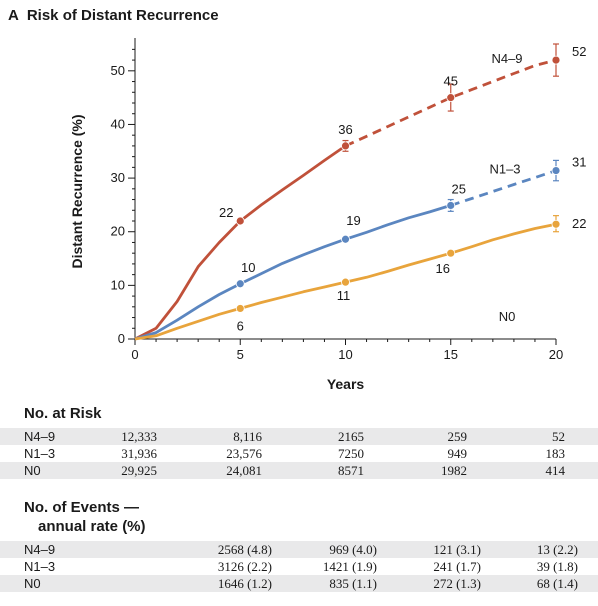 The width and height of the screenshot is (598, 606). What do you see at coordinates (118, 177) in the screenshot?
I see `y-tick-label: 30` at bounding box center [118, 177].